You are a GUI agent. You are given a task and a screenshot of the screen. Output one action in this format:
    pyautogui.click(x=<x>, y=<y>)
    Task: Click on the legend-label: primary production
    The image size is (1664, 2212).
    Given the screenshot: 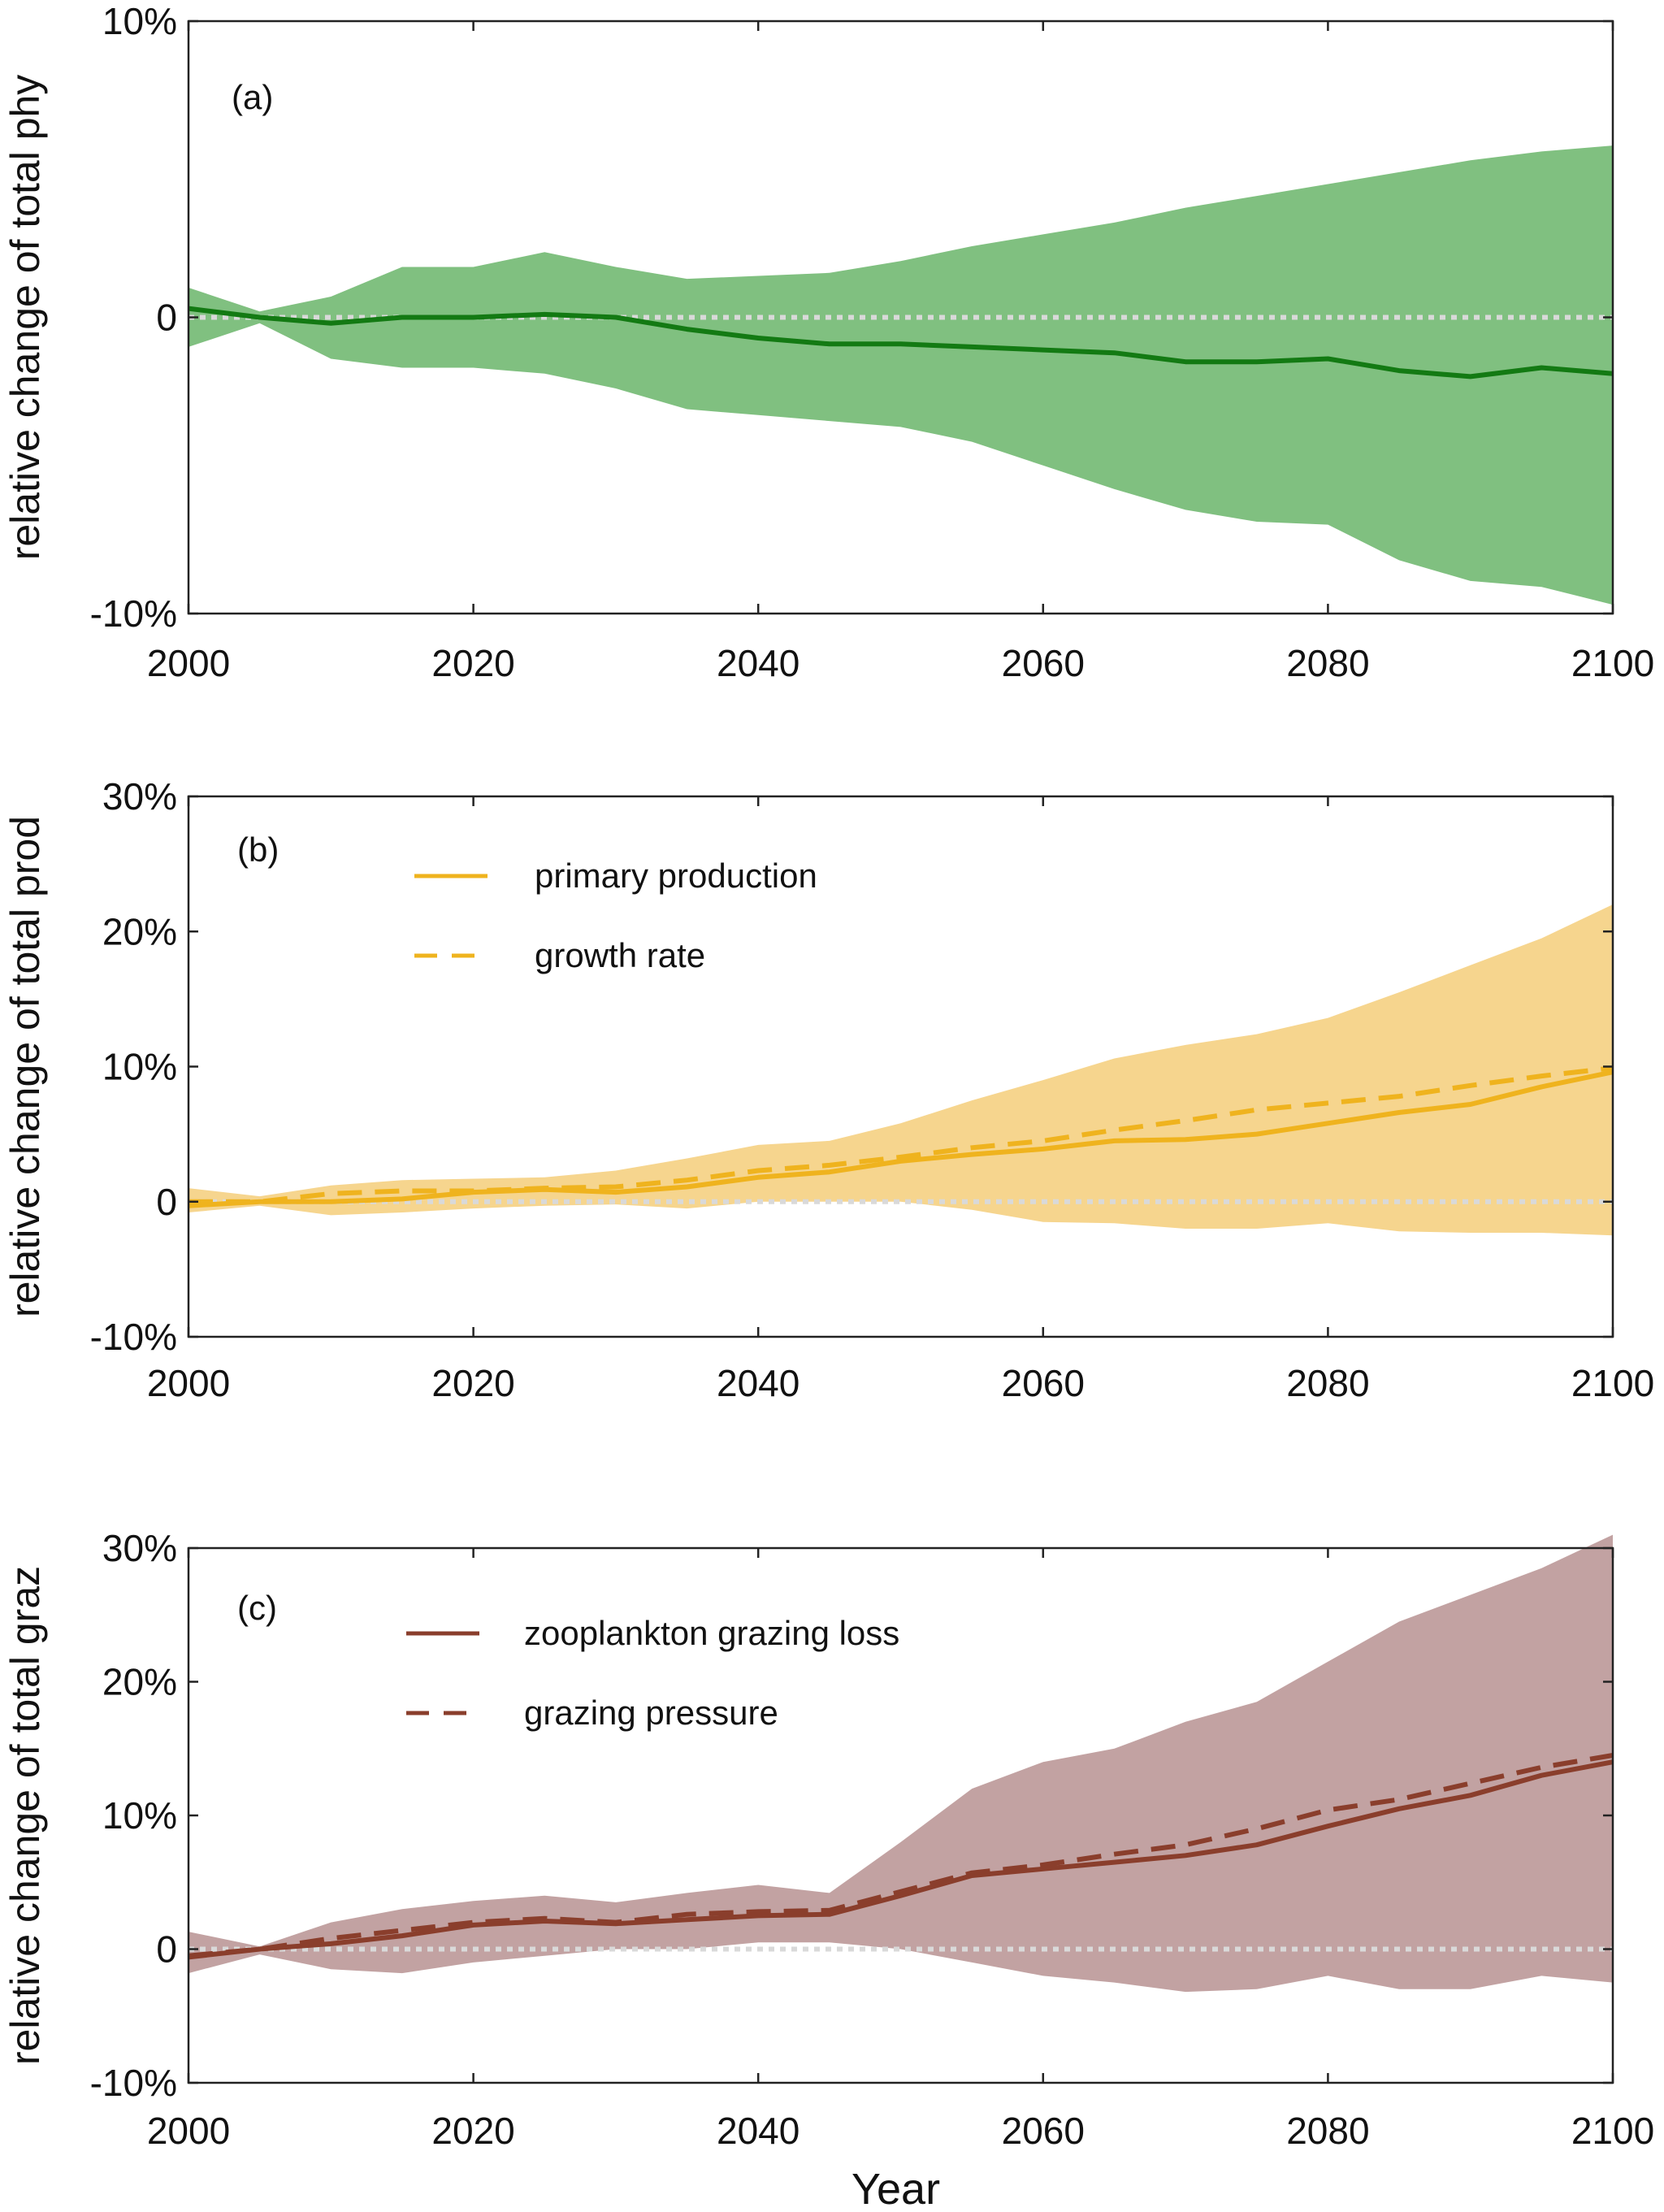 What is the action you would take?
    pyautogui.click(x=676, y=876)
    